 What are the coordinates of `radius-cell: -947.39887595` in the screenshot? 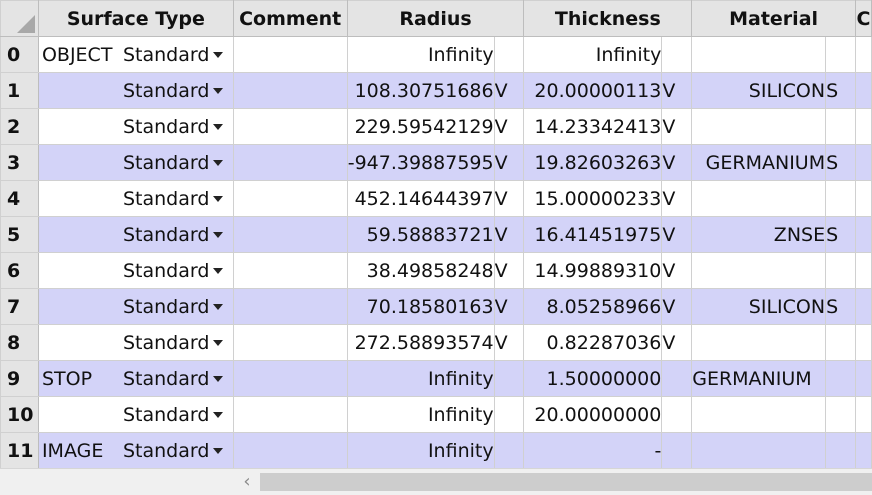 It's located at (420, 162).